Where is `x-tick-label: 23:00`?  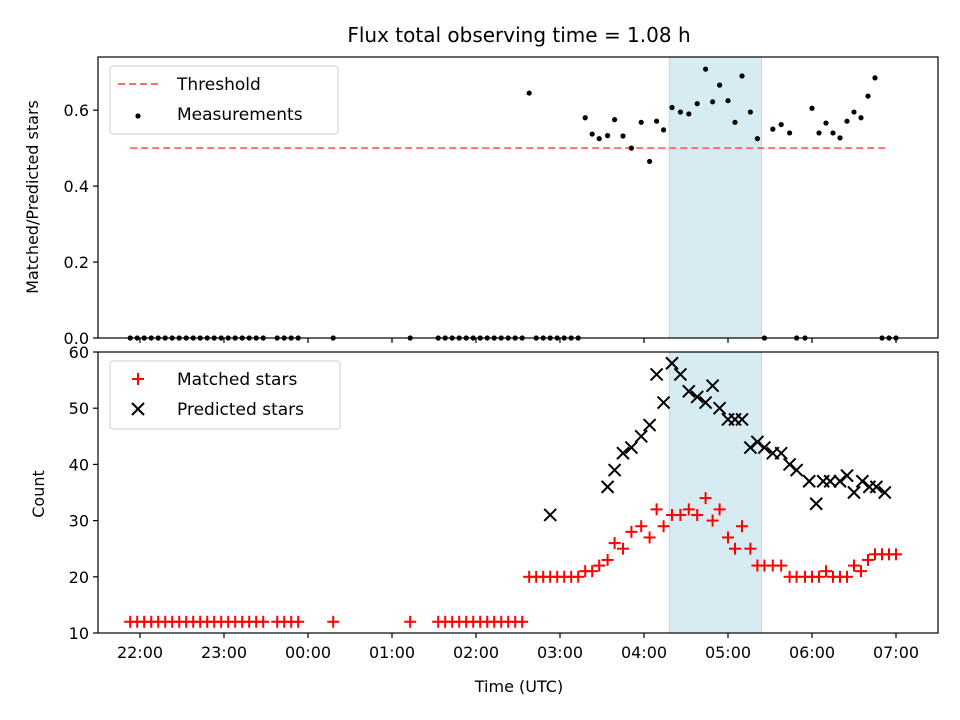
x-tick-label: 23:00 is located at coordinates (224, 652).